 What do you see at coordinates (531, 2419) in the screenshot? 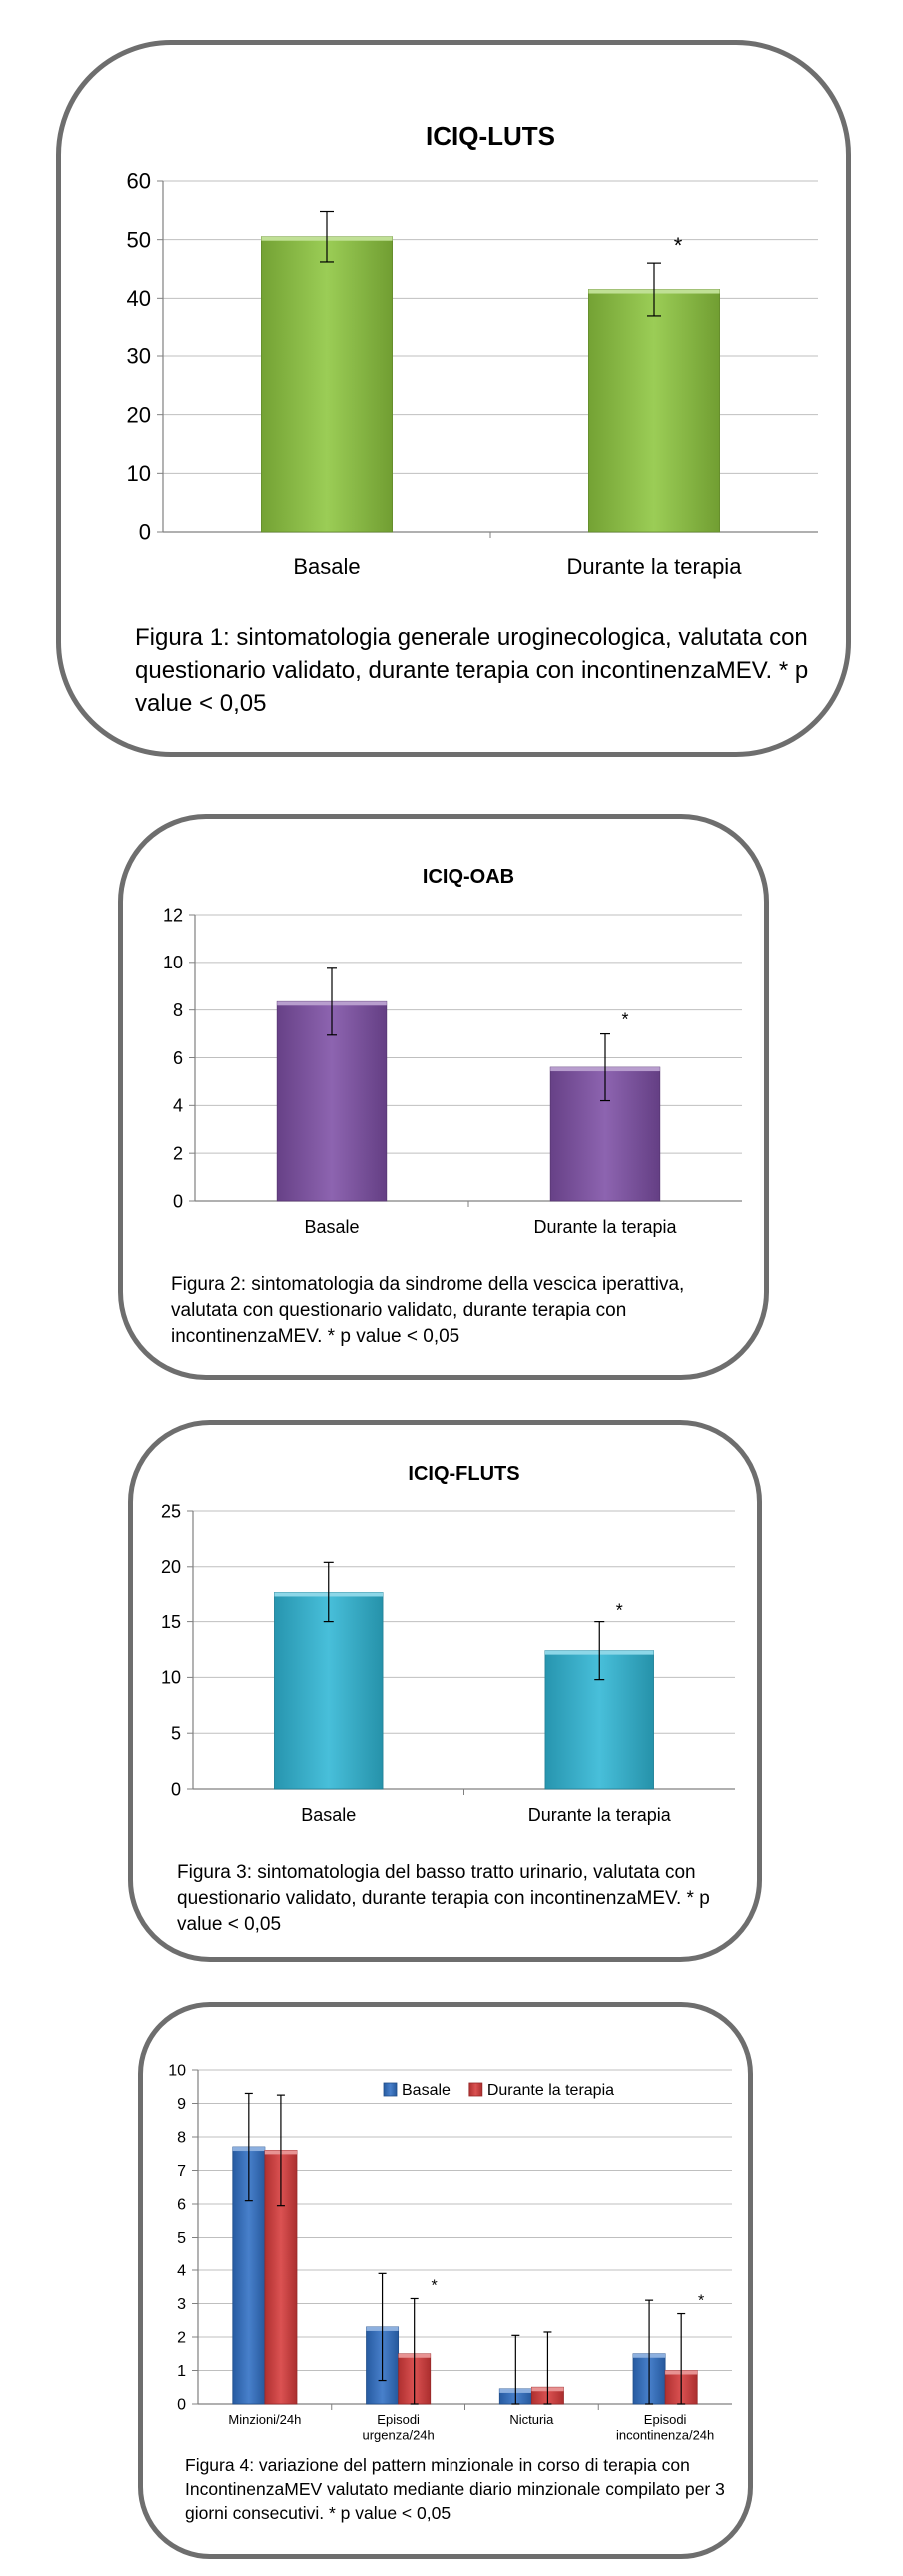
I see `x-category-label: Nicturia` at bounding box center [531, 2419].